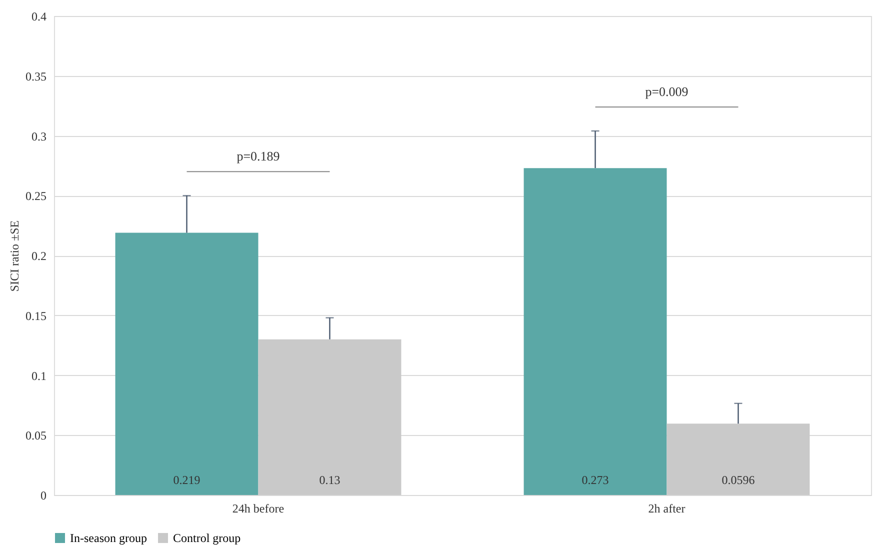  I want to click on y-tick-label: 0.15, so click(36, 315).